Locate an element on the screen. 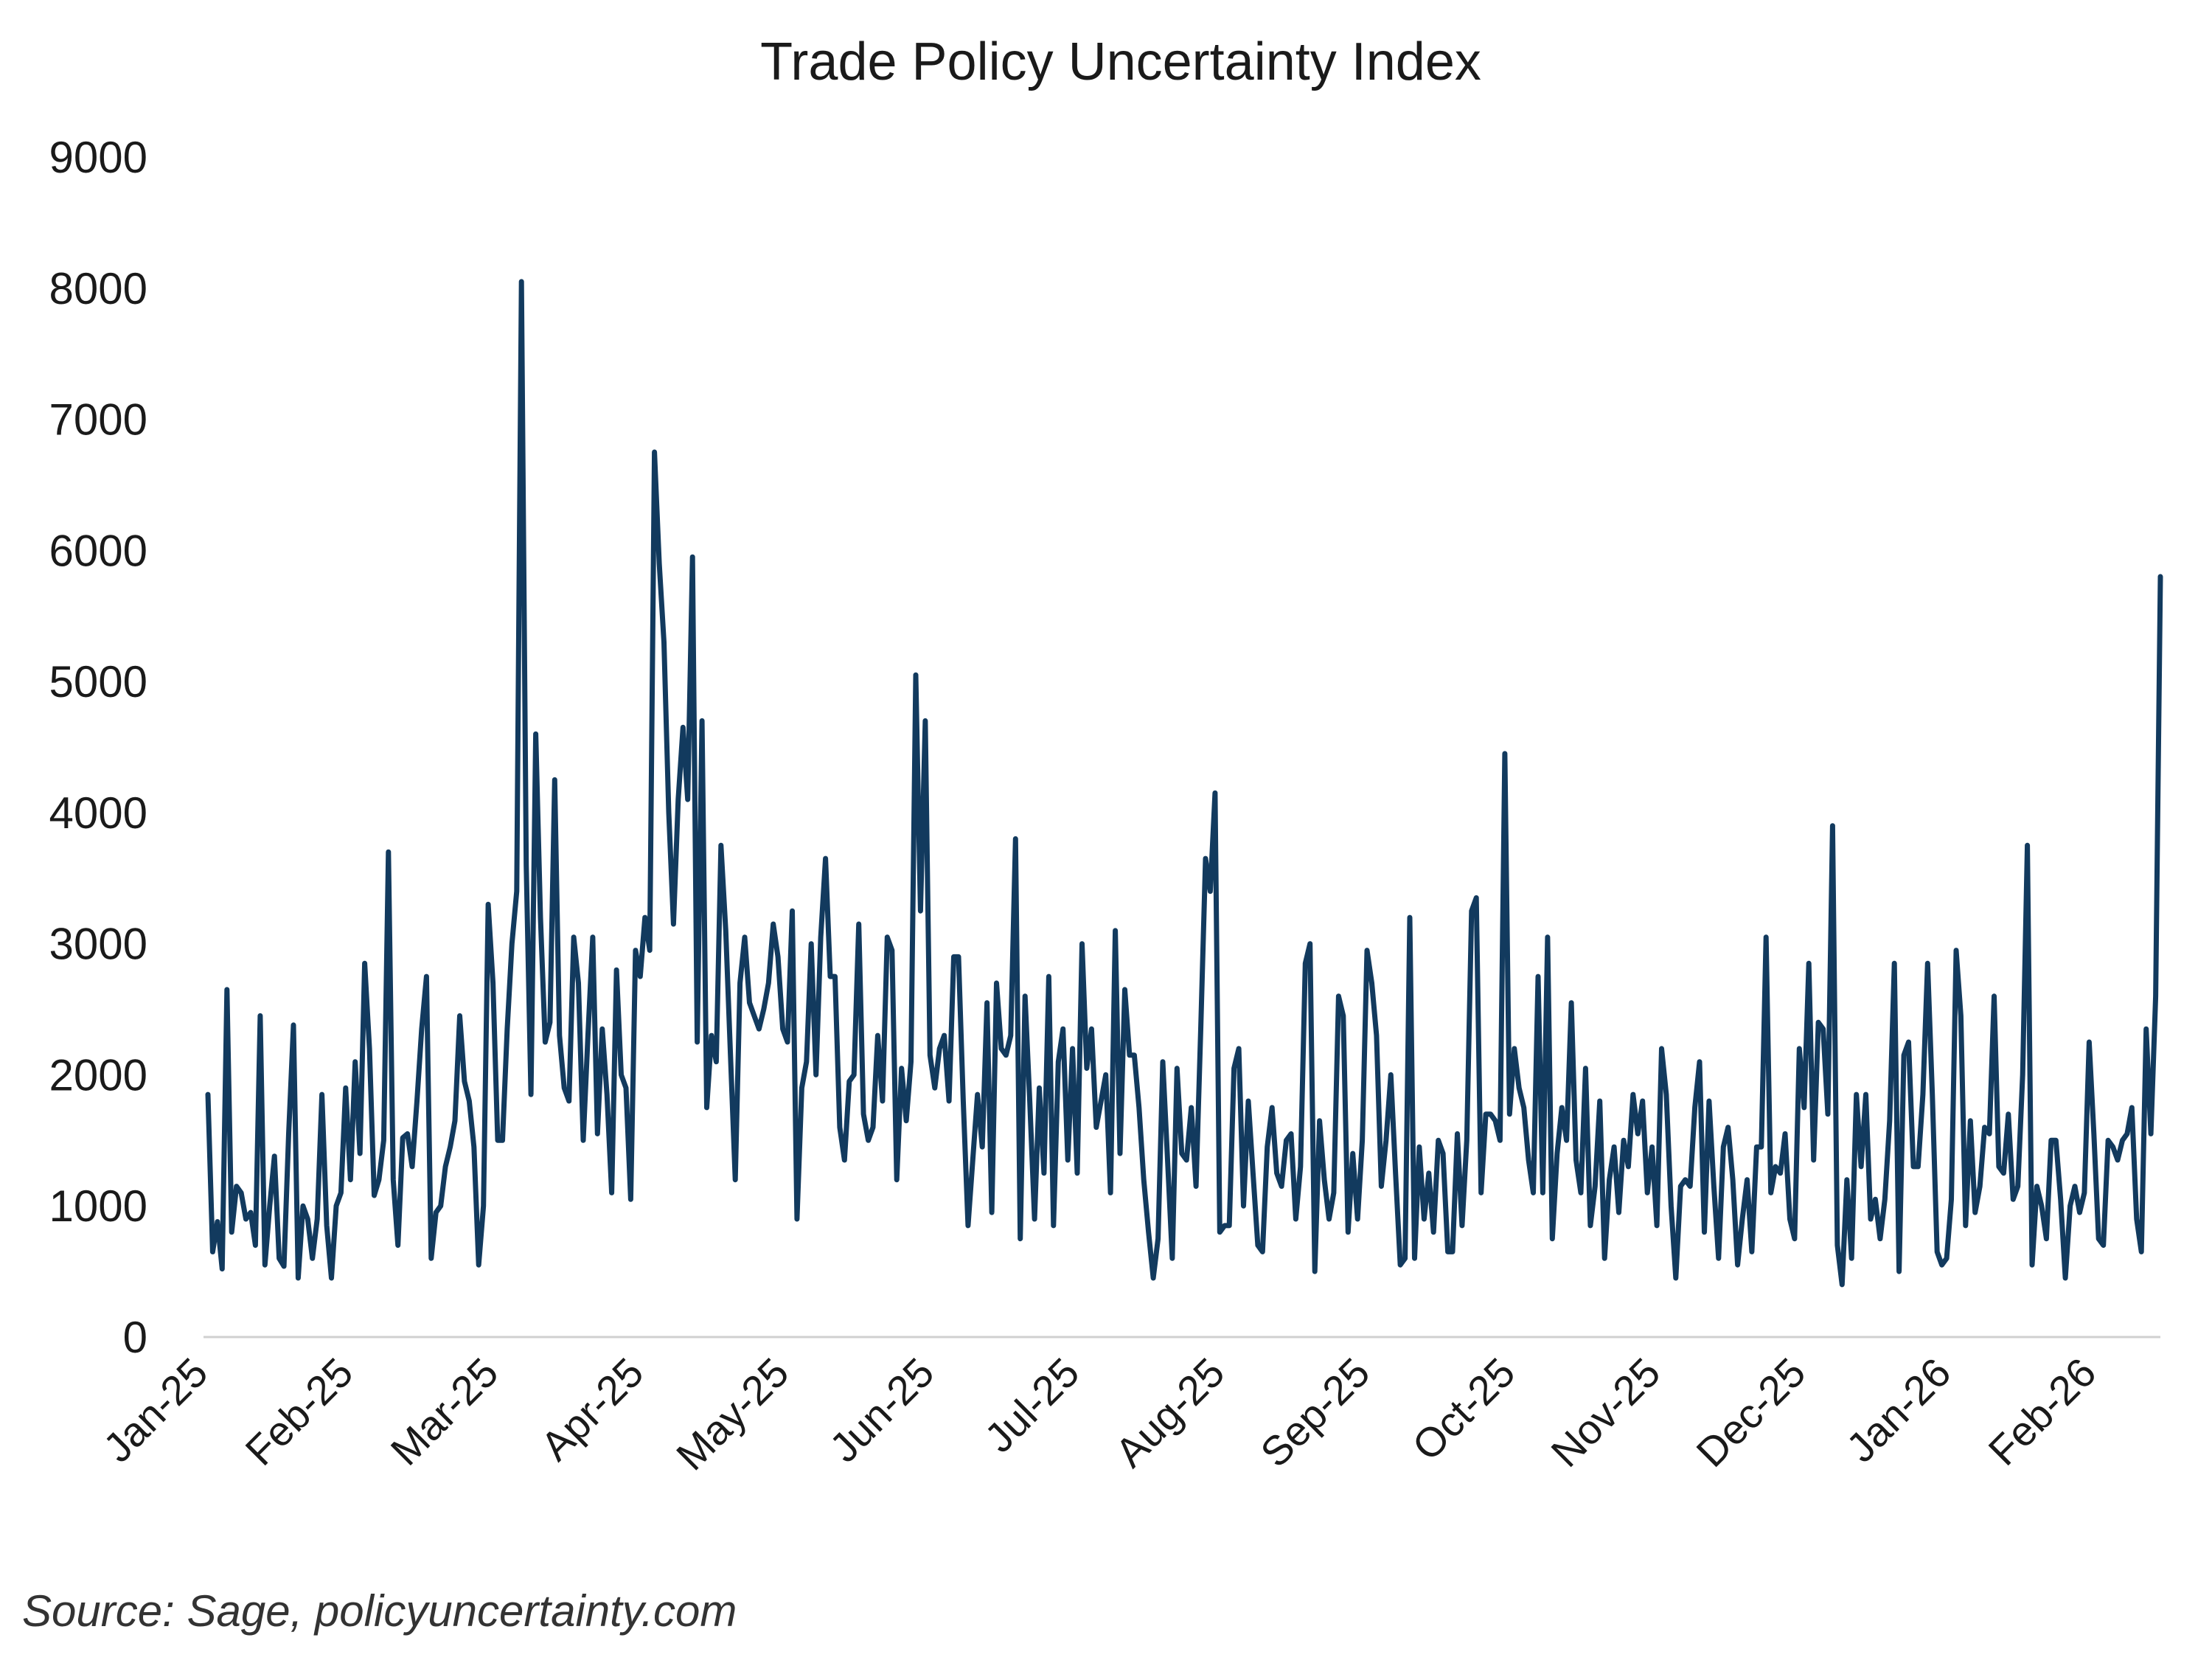 The image size is (2212, 1663). x-tick-label: Feb-25 is located at coordinates (298, 1411).